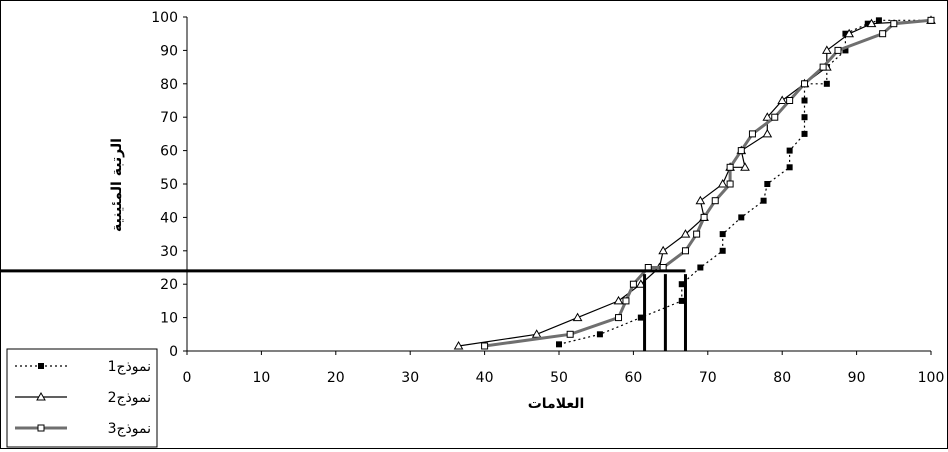 The width and height of the screenshot is (948, 452). What do you see at coordinates (410, 378) in the screenshot?
I see `x-tick-label: 30` at bounding box center [410, 378].